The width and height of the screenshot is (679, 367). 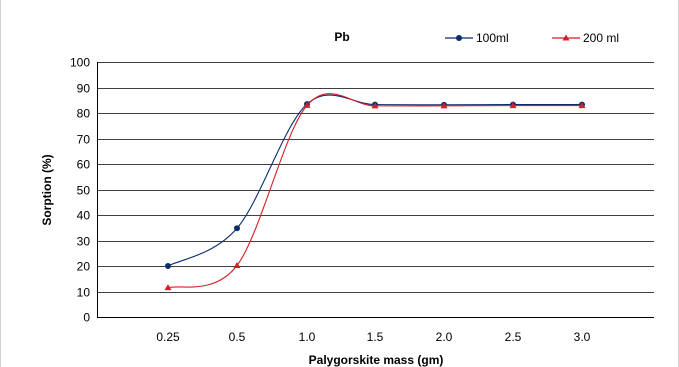 What do you see at coordinates (566, 37) in the screenshot?
I see `legend-marker-200ml` at bounding box center [566, 37].